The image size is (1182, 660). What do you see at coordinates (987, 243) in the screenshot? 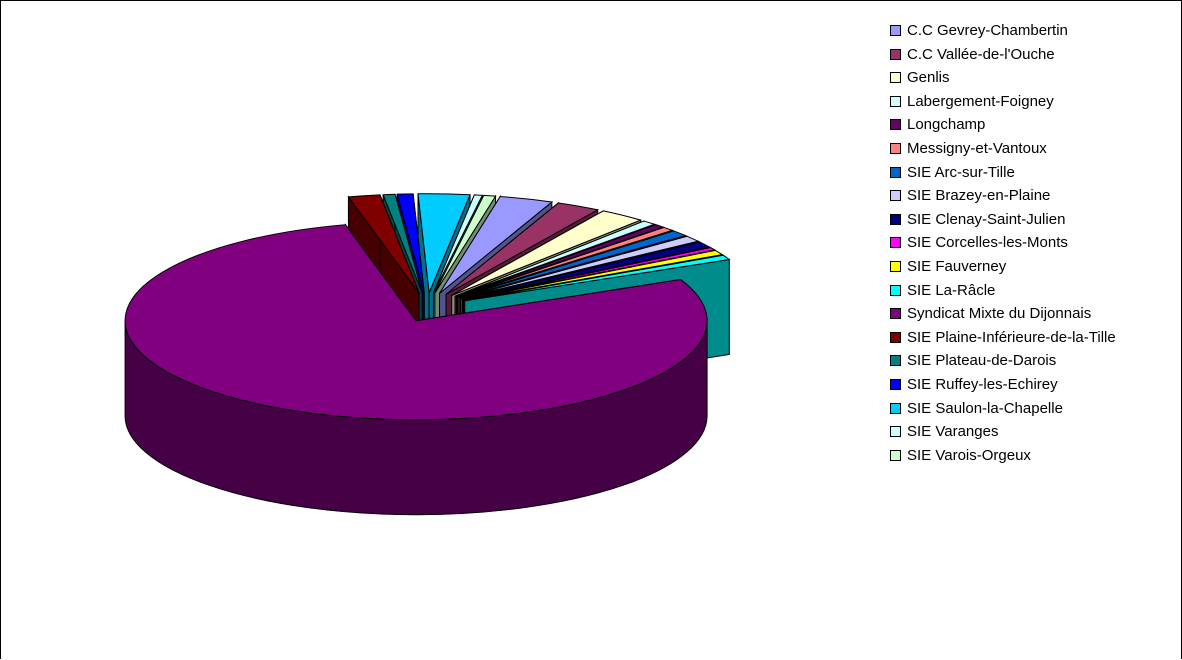
I see `legend-label: SIE Corcelles-les-Monts` at bounding box center [987, 243].